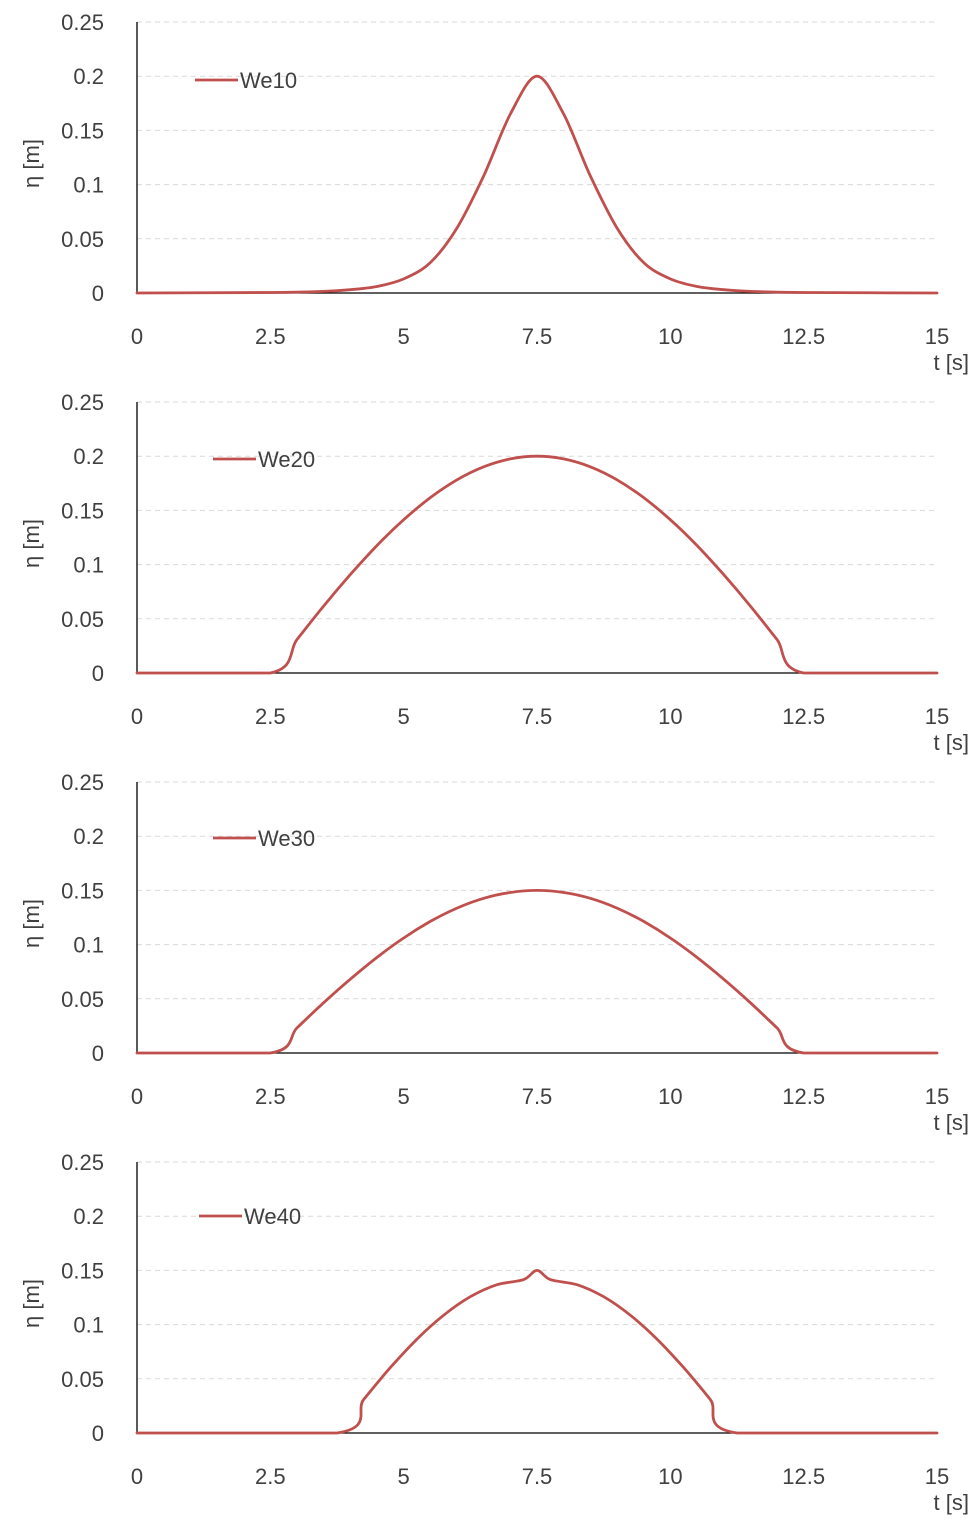 This screenshot has height=1519, width=974. What do you see at coordinates (537, 184) in the screenshot?
I see `series-line-We10` at bounding box center [537, 184].